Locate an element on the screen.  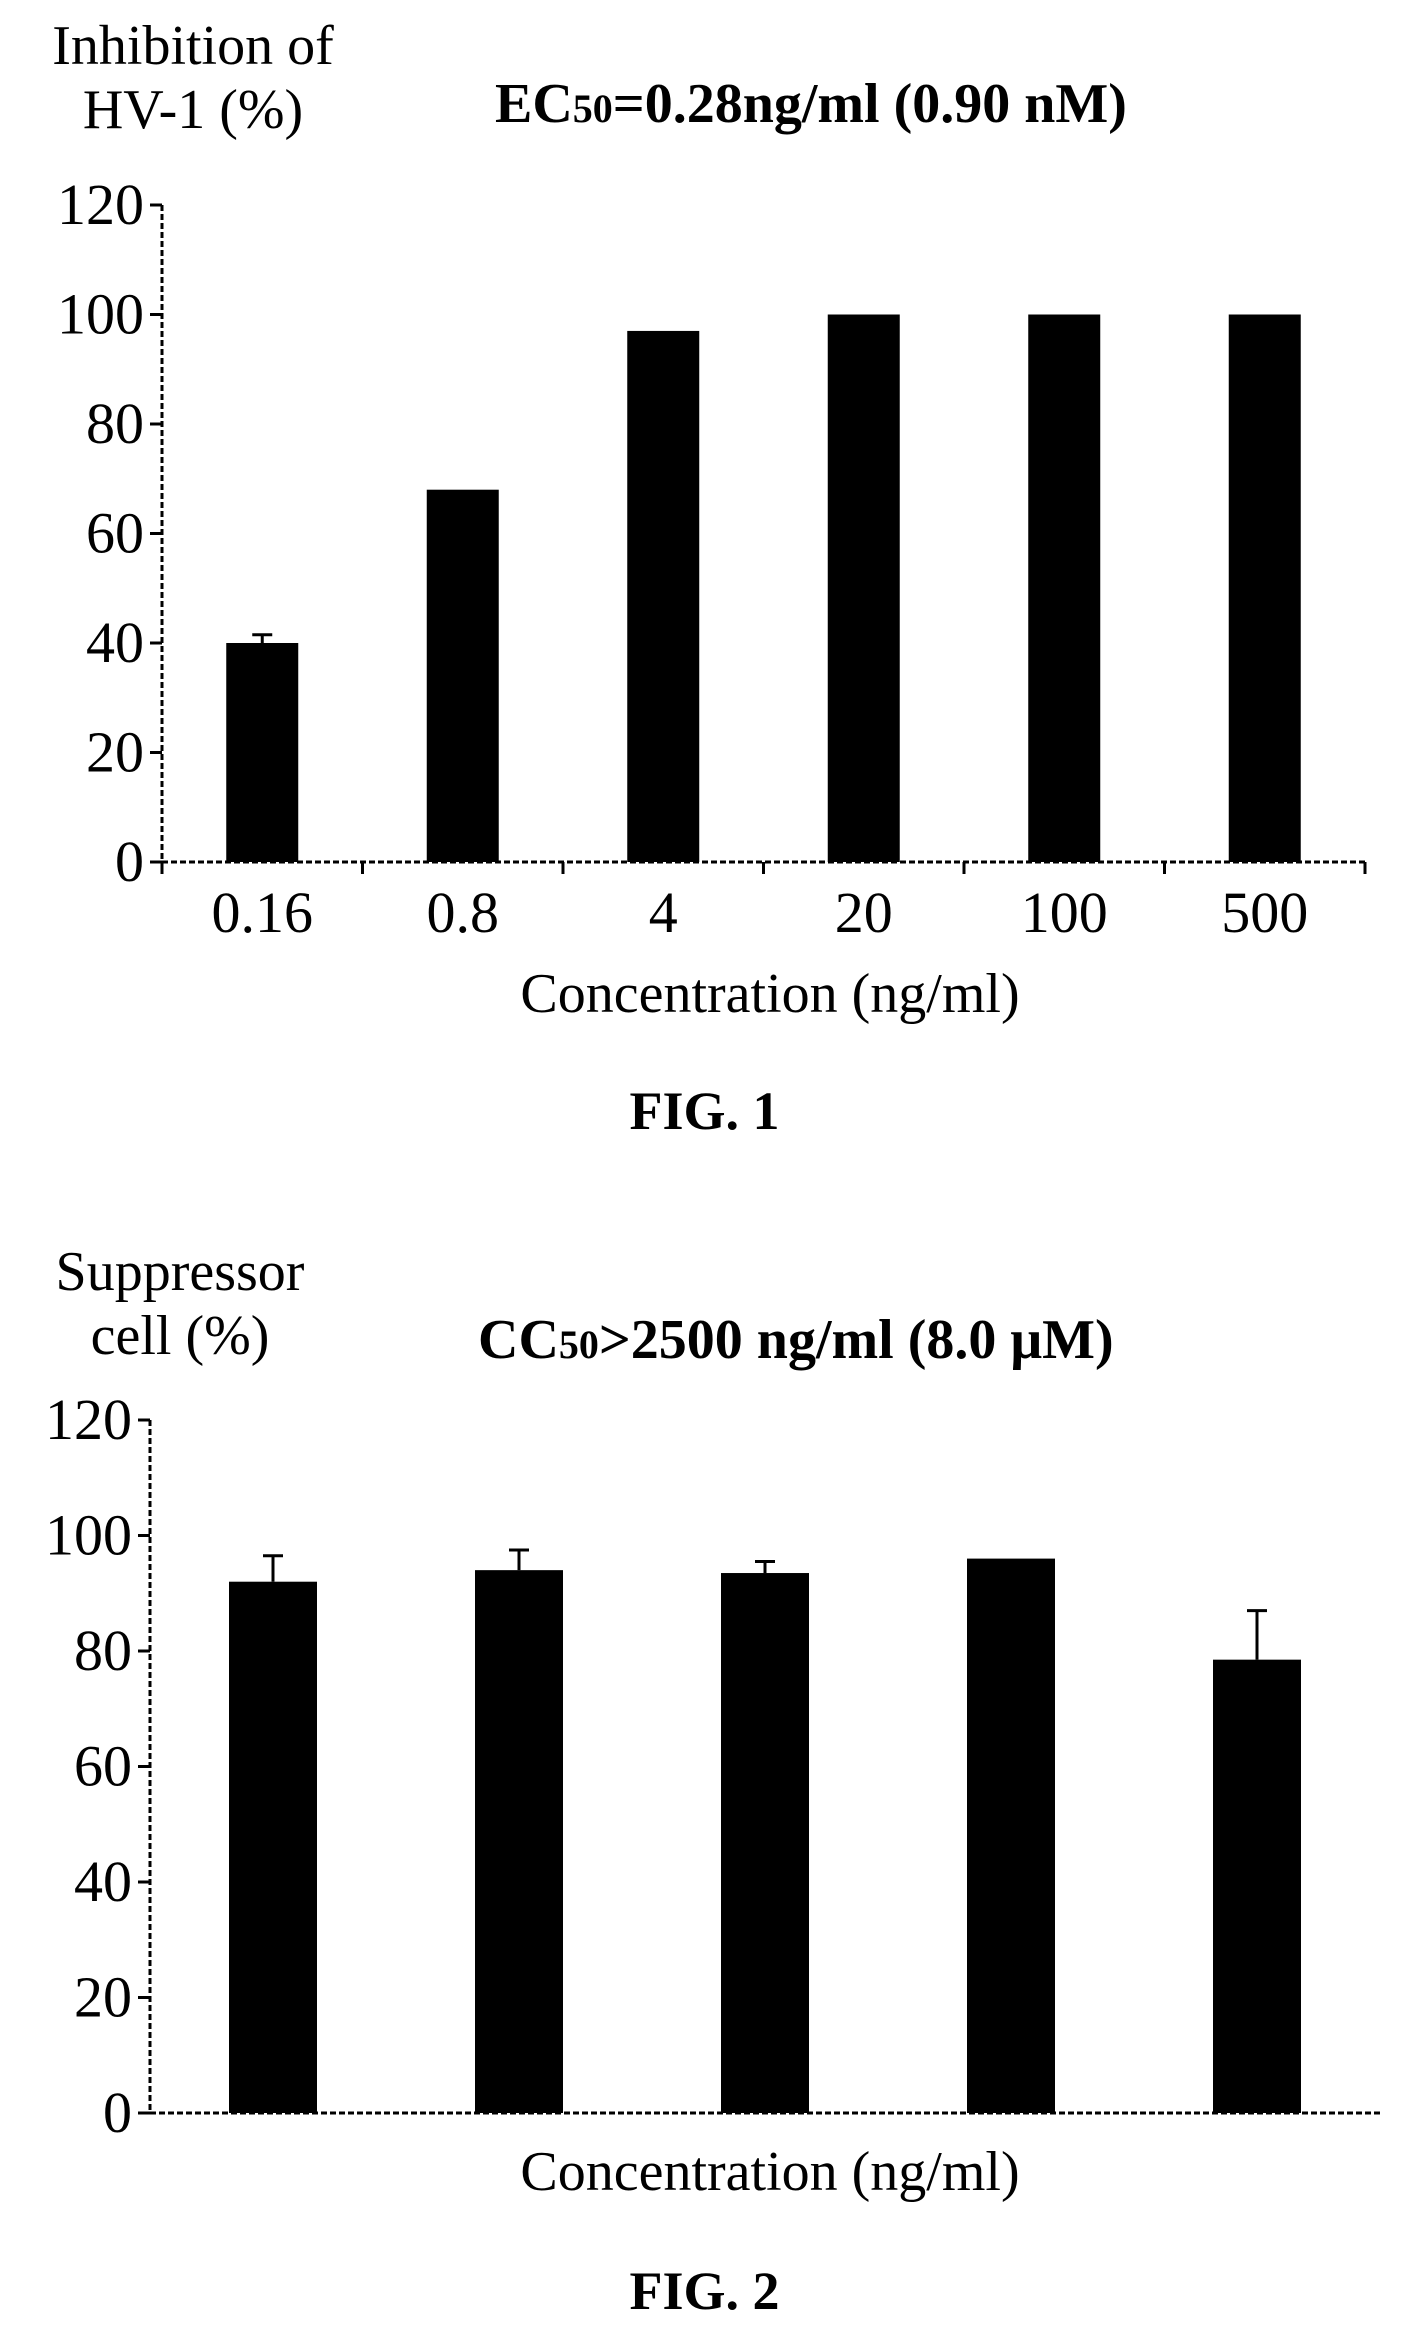
y-axis-label: Suppressor cell (%) is located at coordinates (180, 1304).